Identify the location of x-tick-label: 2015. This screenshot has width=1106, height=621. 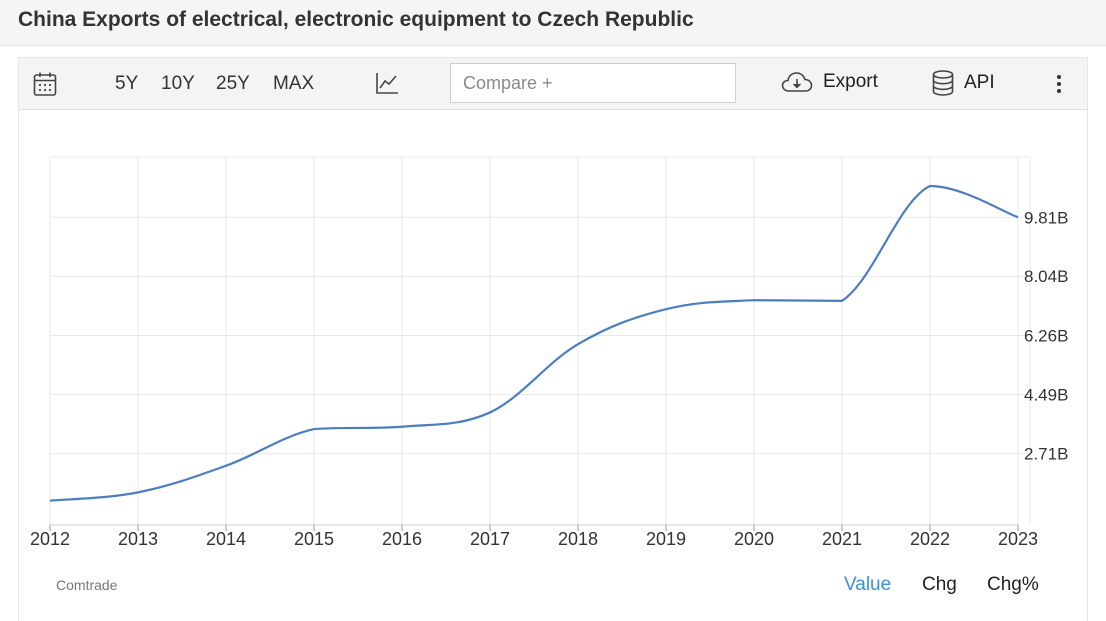
(314, 539).